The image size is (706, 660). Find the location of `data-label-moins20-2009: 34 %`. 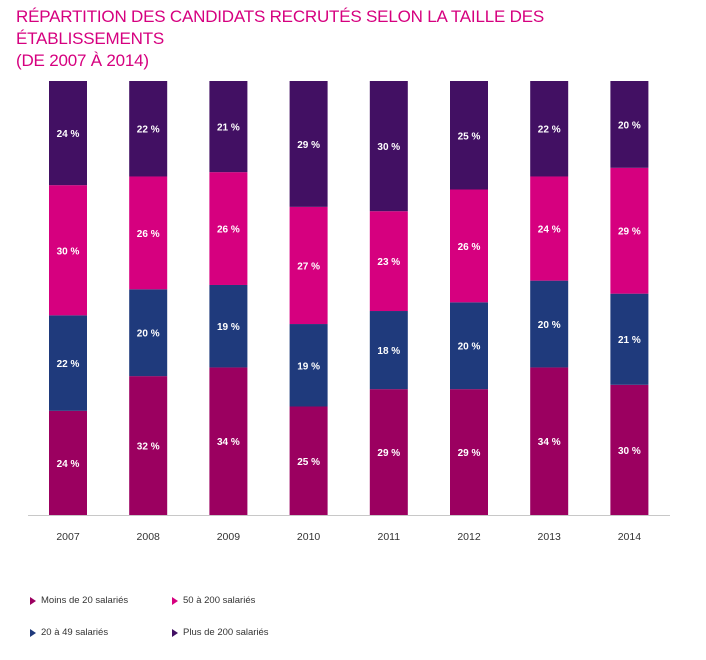

data-label-moins20-2009: 34 % is located at coordinates (228, 442).